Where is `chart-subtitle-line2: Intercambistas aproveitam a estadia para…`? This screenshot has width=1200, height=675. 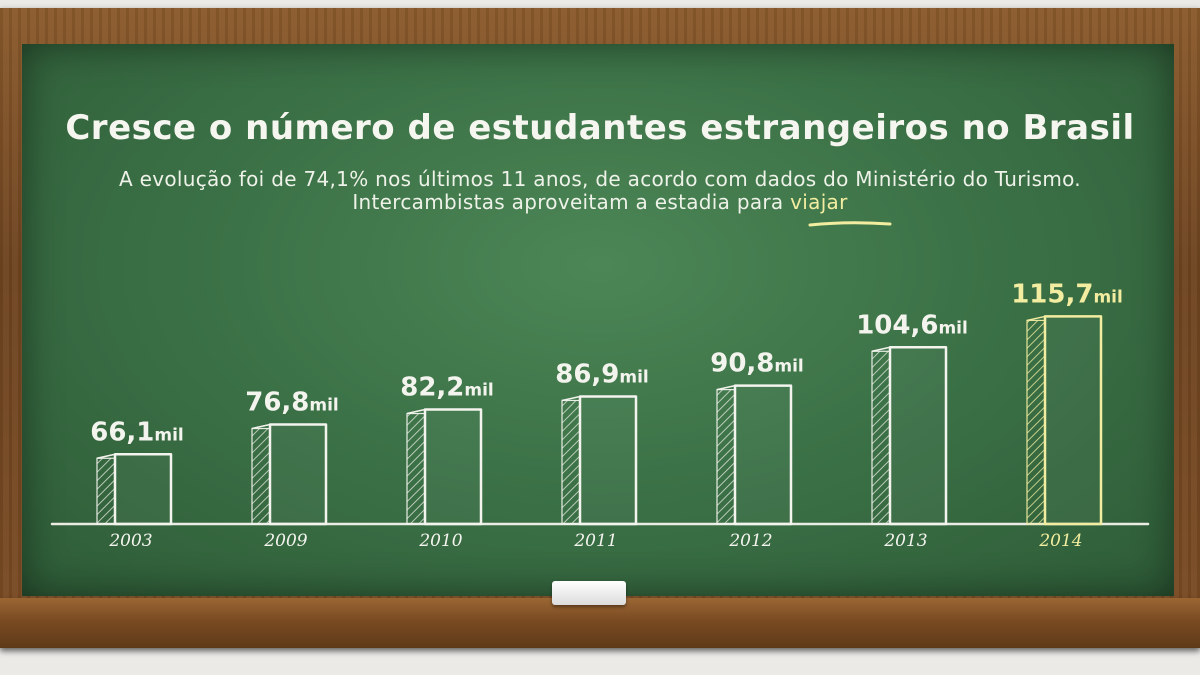
chart-subtitle-line2: Intercambistas aproveitam a estadia para… is located at coordinates (600, 202).